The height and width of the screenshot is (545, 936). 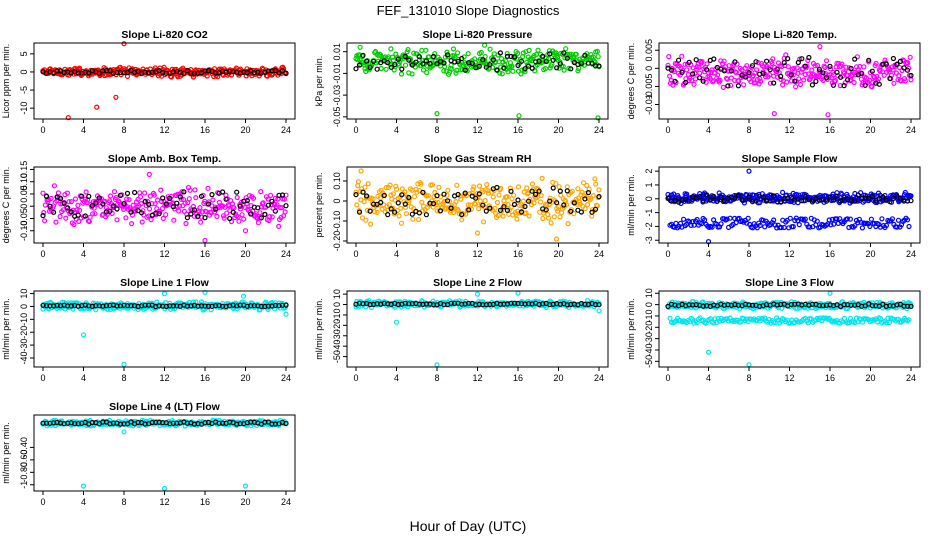 I want to click on y-axis-label: degrees C per min., so click(x=6, y=205).